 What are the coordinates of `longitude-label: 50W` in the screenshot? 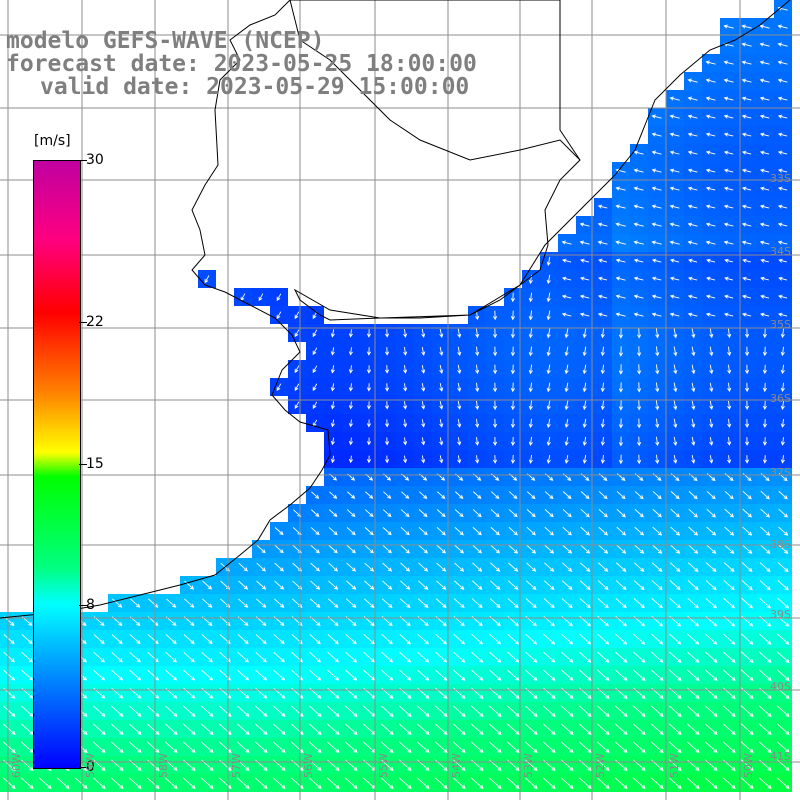 It's located at (748, 765).